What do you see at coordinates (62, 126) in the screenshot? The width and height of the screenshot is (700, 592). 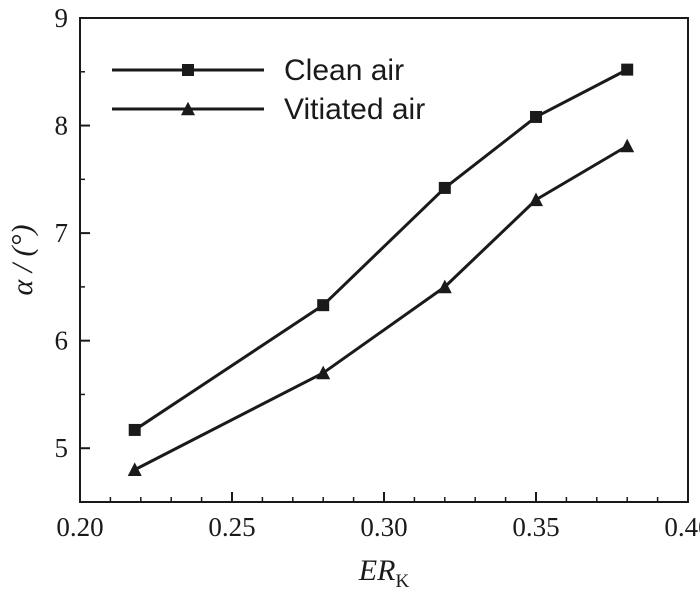 I see `y-tick-label: 8` at bounding box center [62, 126].